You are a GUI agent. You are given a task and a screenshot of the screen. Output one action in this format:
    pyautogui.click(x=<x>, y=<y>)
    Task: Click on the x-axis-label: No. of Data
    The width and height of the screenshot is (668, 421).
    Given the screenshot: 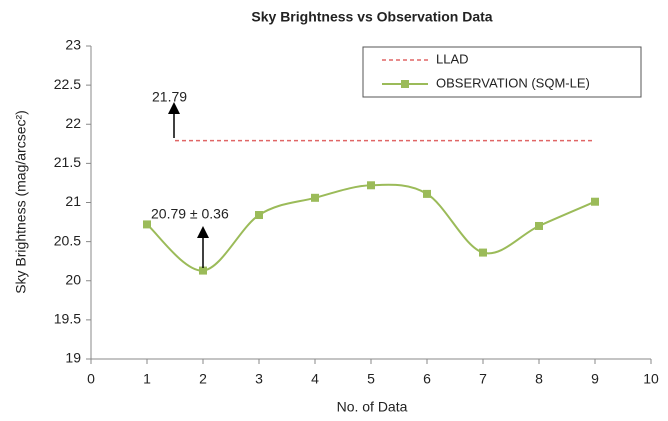 What is the action you would take?
    pyautogui.click(x=372, y=407)
    